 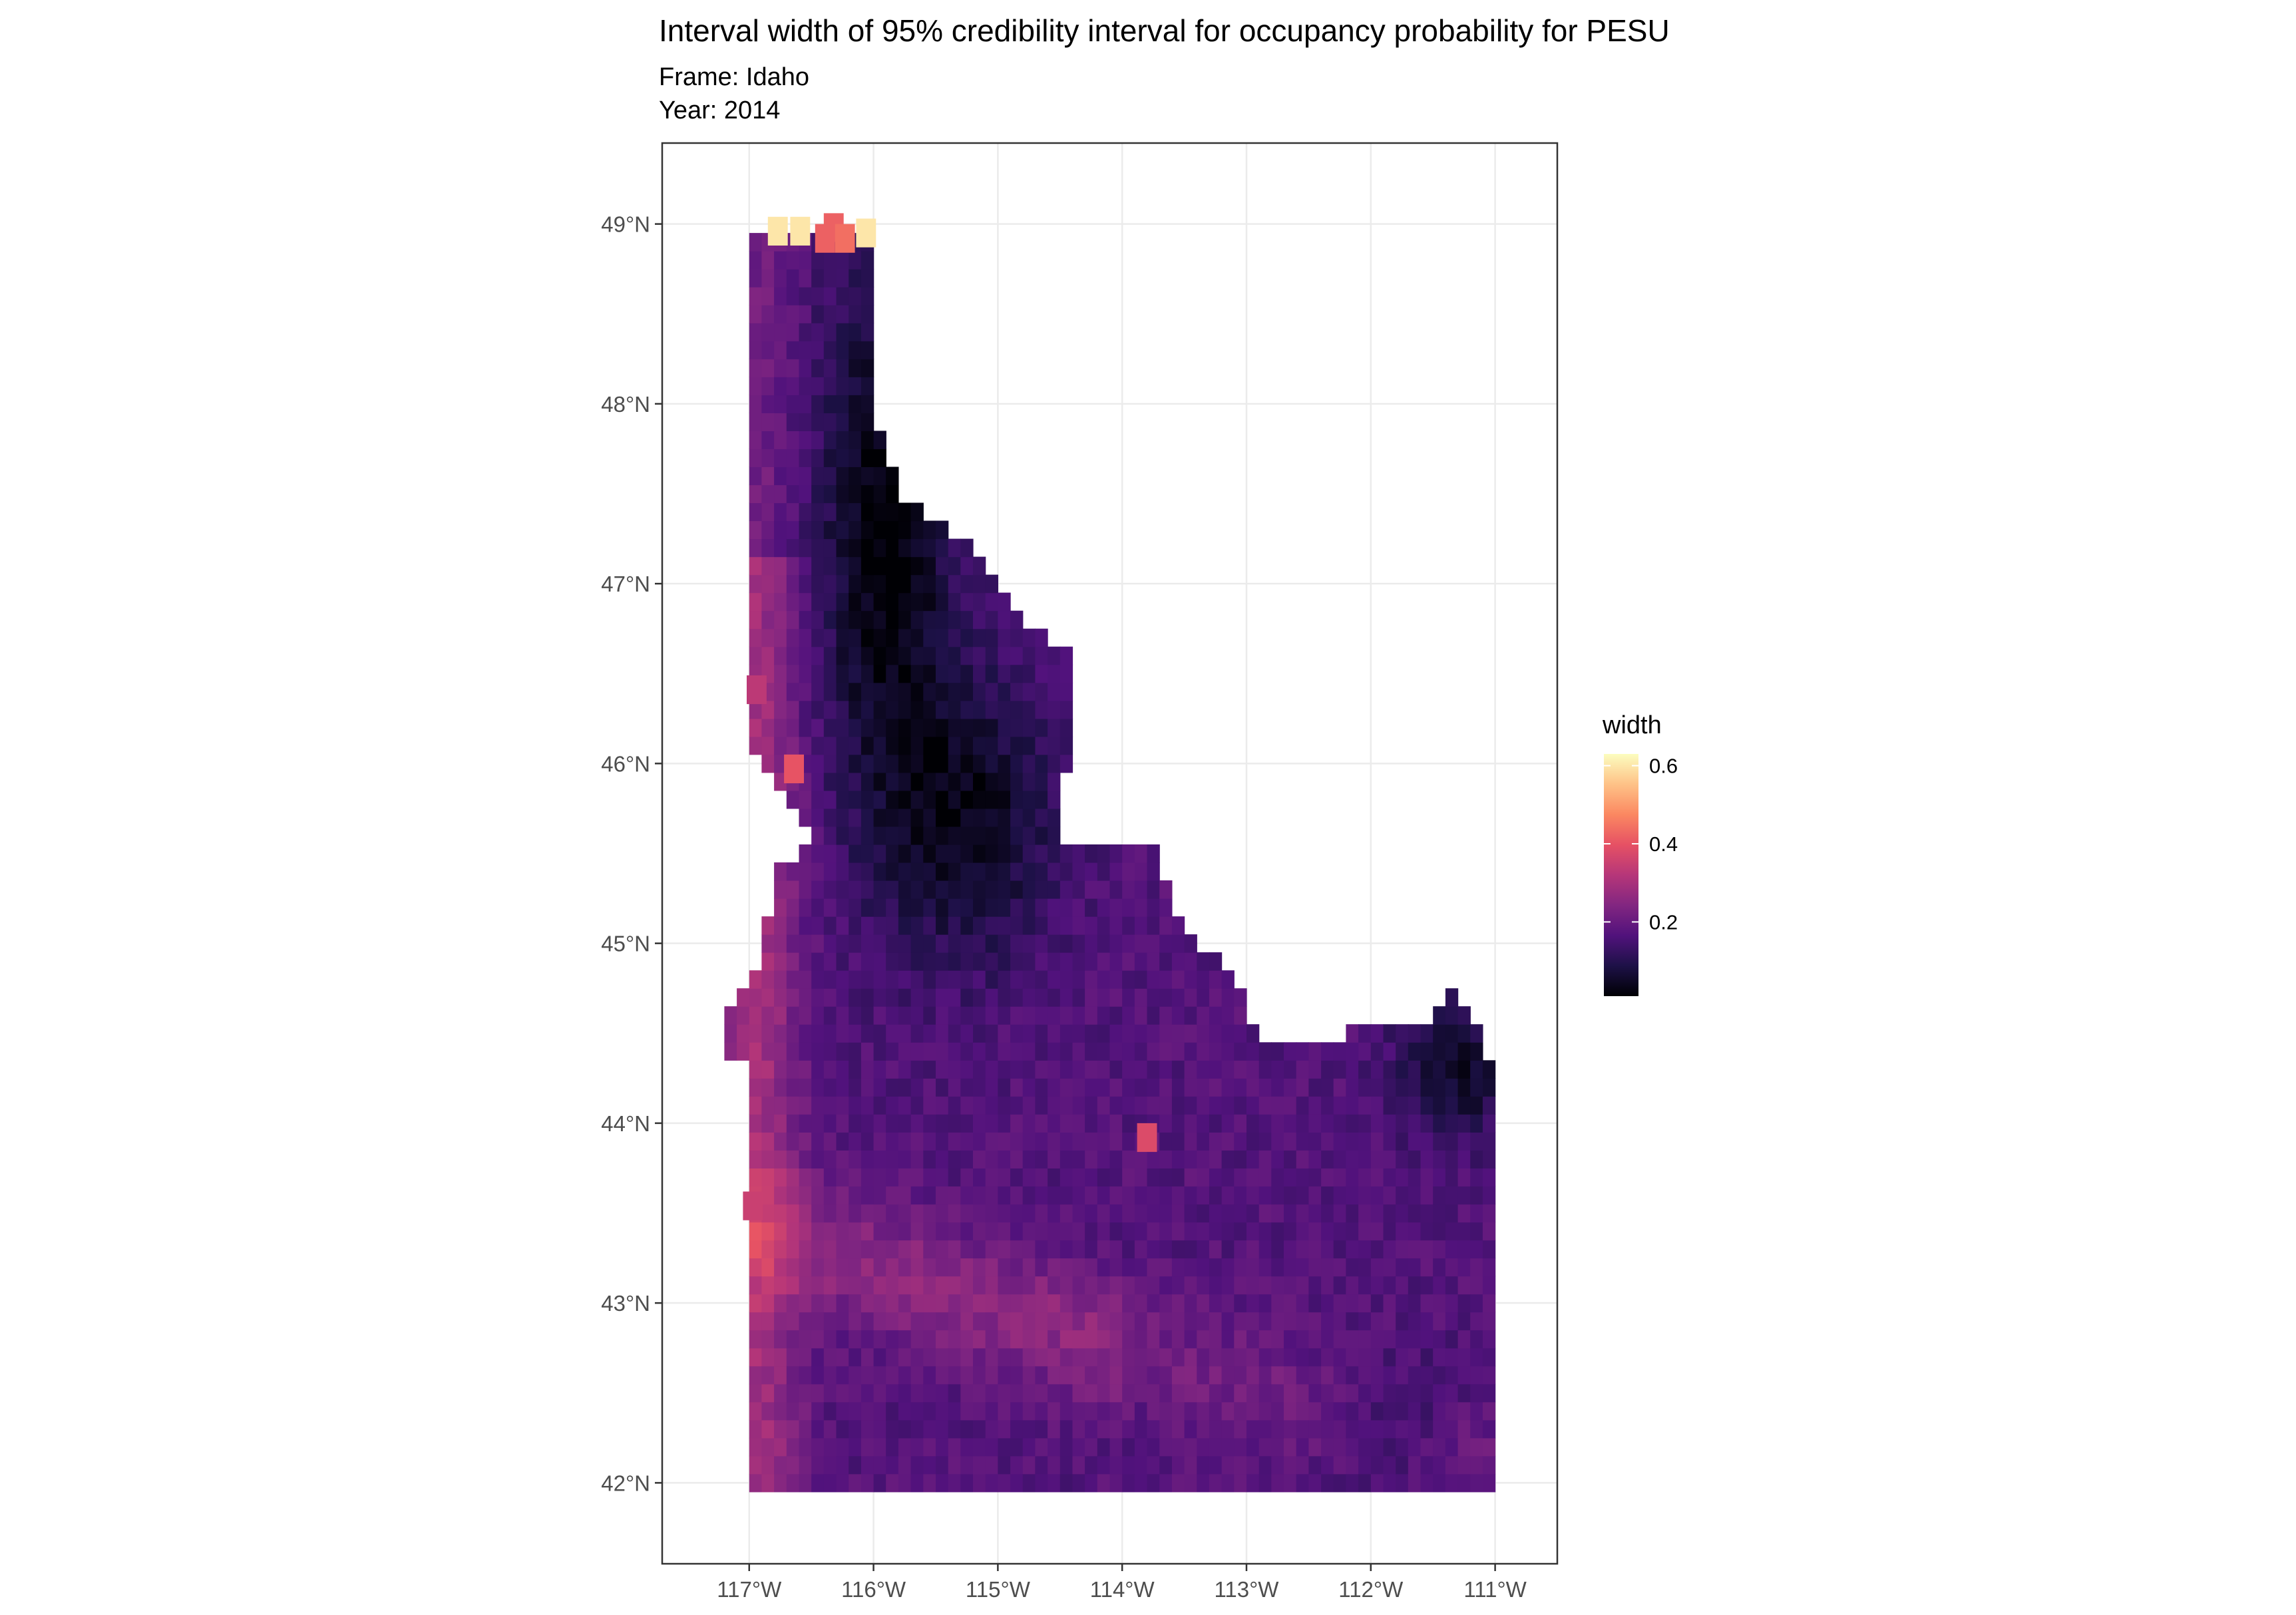 I want to click on y-tick-label: 46°N, so click(x=625, y=763).